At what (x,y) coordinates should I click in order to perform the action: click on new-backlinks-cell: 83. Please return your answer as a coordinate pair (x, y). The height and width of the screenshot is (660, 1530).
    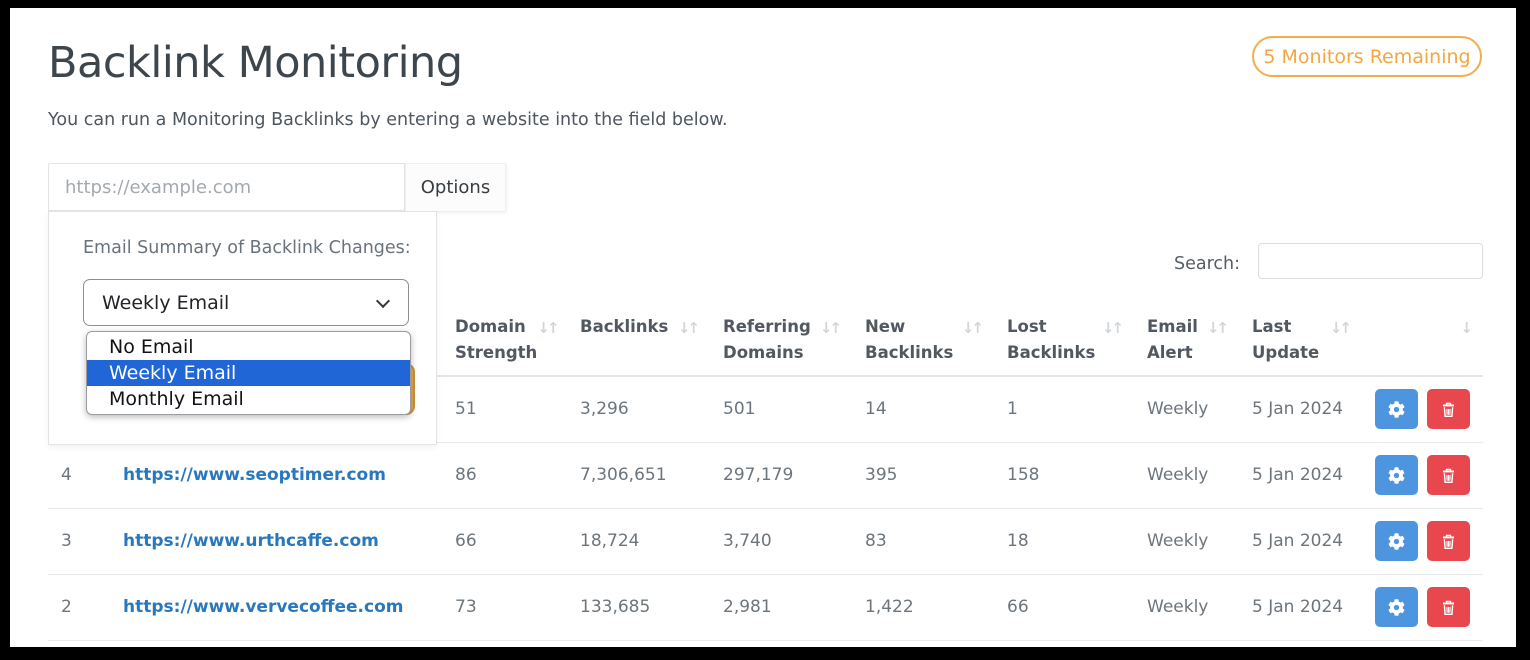
    Looking at the image, I should click on (923, 541).